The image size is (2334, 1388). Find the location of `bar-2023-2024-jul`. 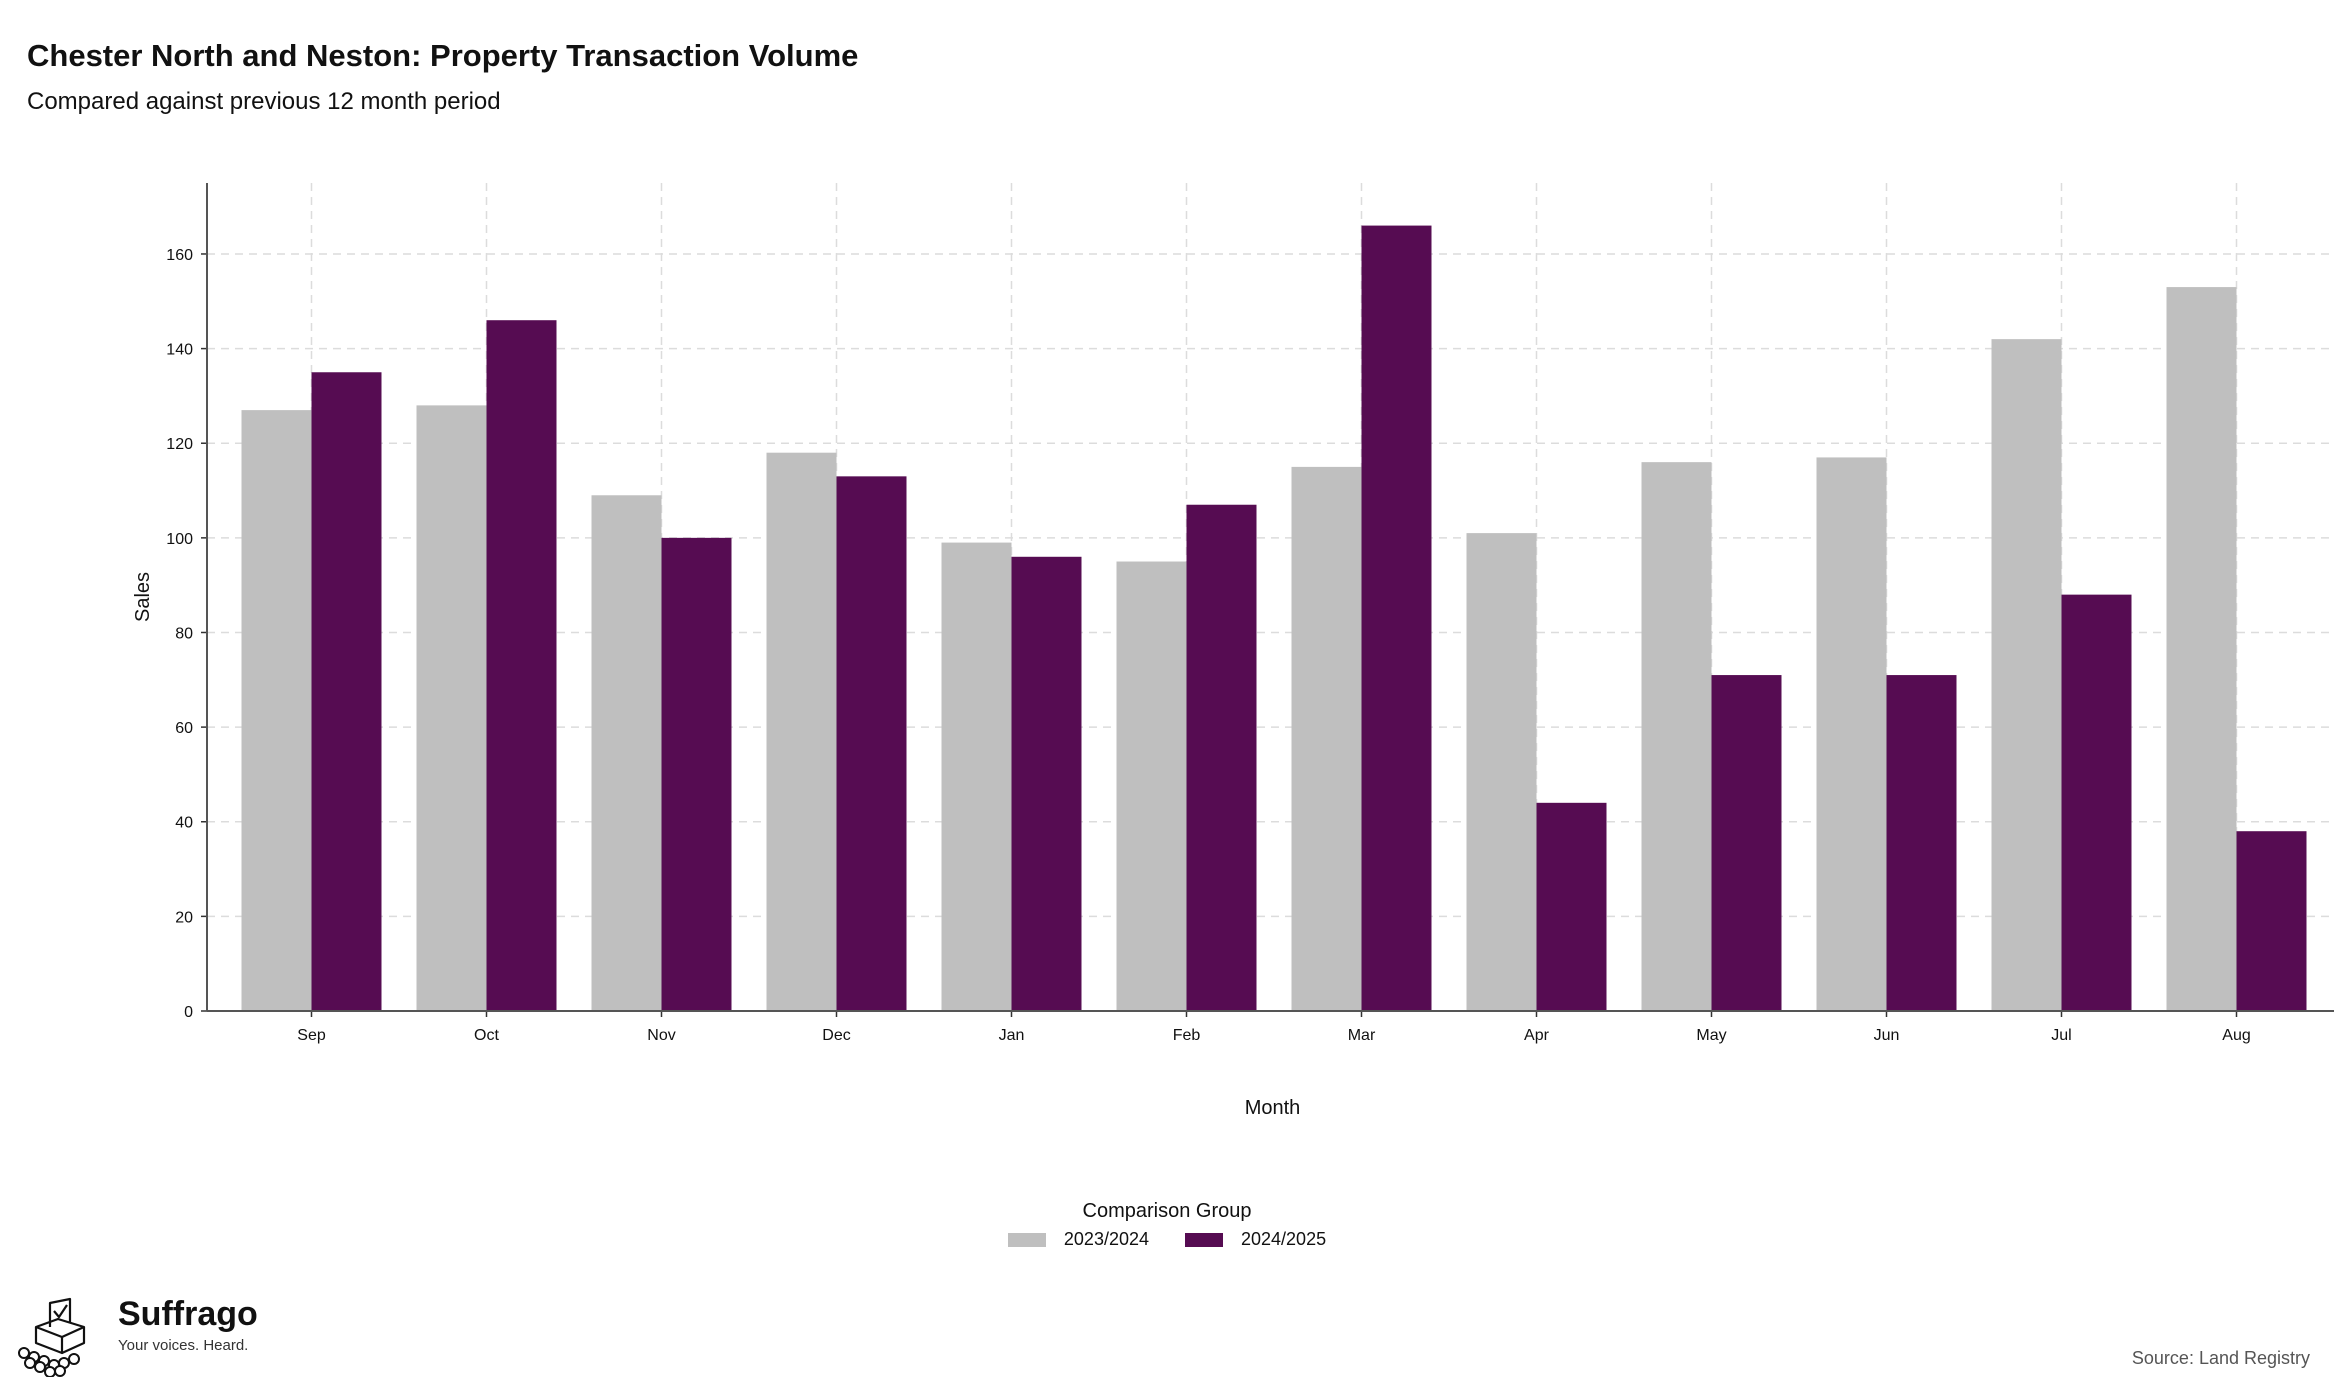

bar-2023-2024-jul is located at coordinates (2026, 675).